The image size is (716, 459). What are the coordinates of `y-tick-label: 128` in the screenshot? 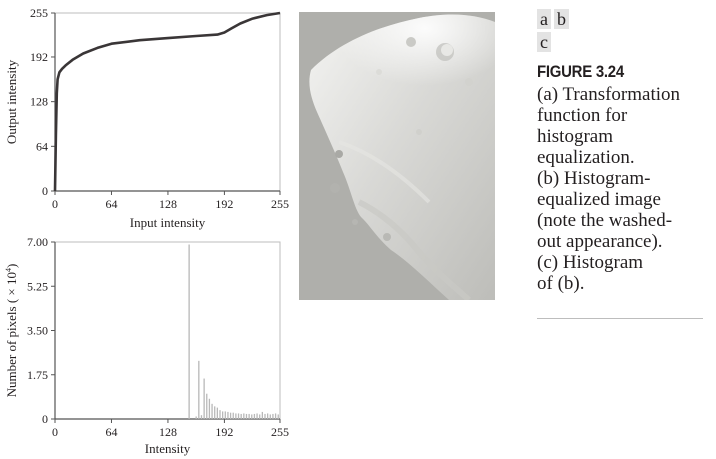 It's located at (39, 102).